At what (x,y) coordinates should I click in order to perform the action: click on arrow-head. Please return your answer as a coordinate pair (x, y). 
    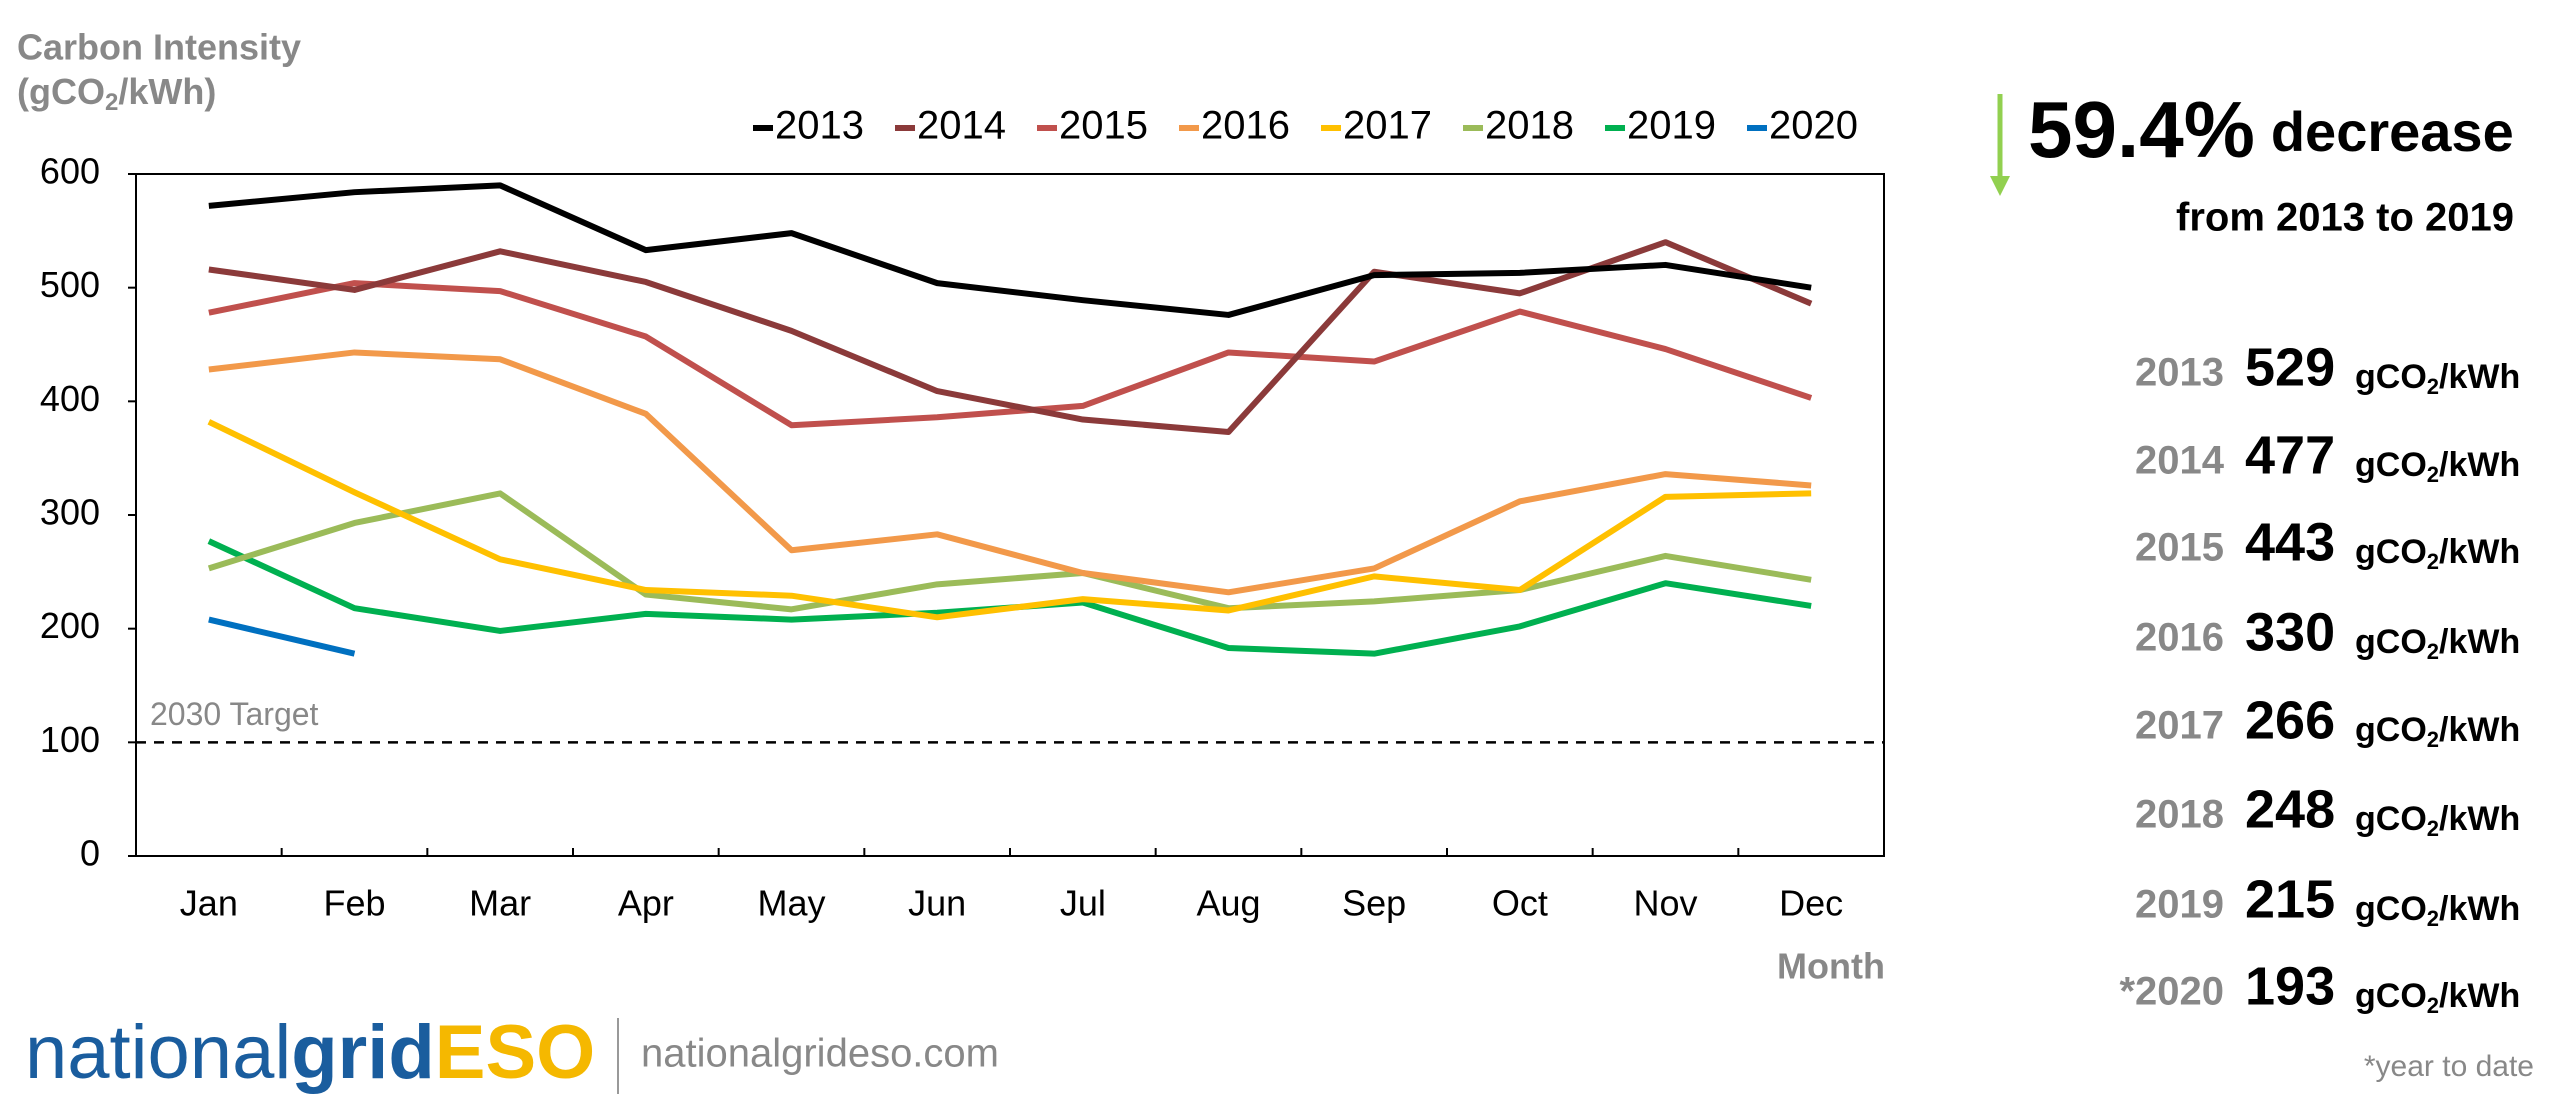
    Looking at the image, I should click on (2000, 186).